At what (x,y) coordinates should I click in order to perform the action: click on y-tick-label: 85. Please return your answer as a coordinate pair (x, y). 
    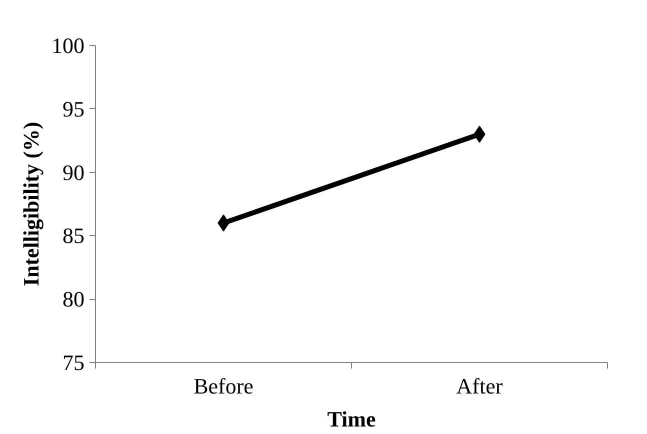
    Looking at the image, I should click on (73, 235).